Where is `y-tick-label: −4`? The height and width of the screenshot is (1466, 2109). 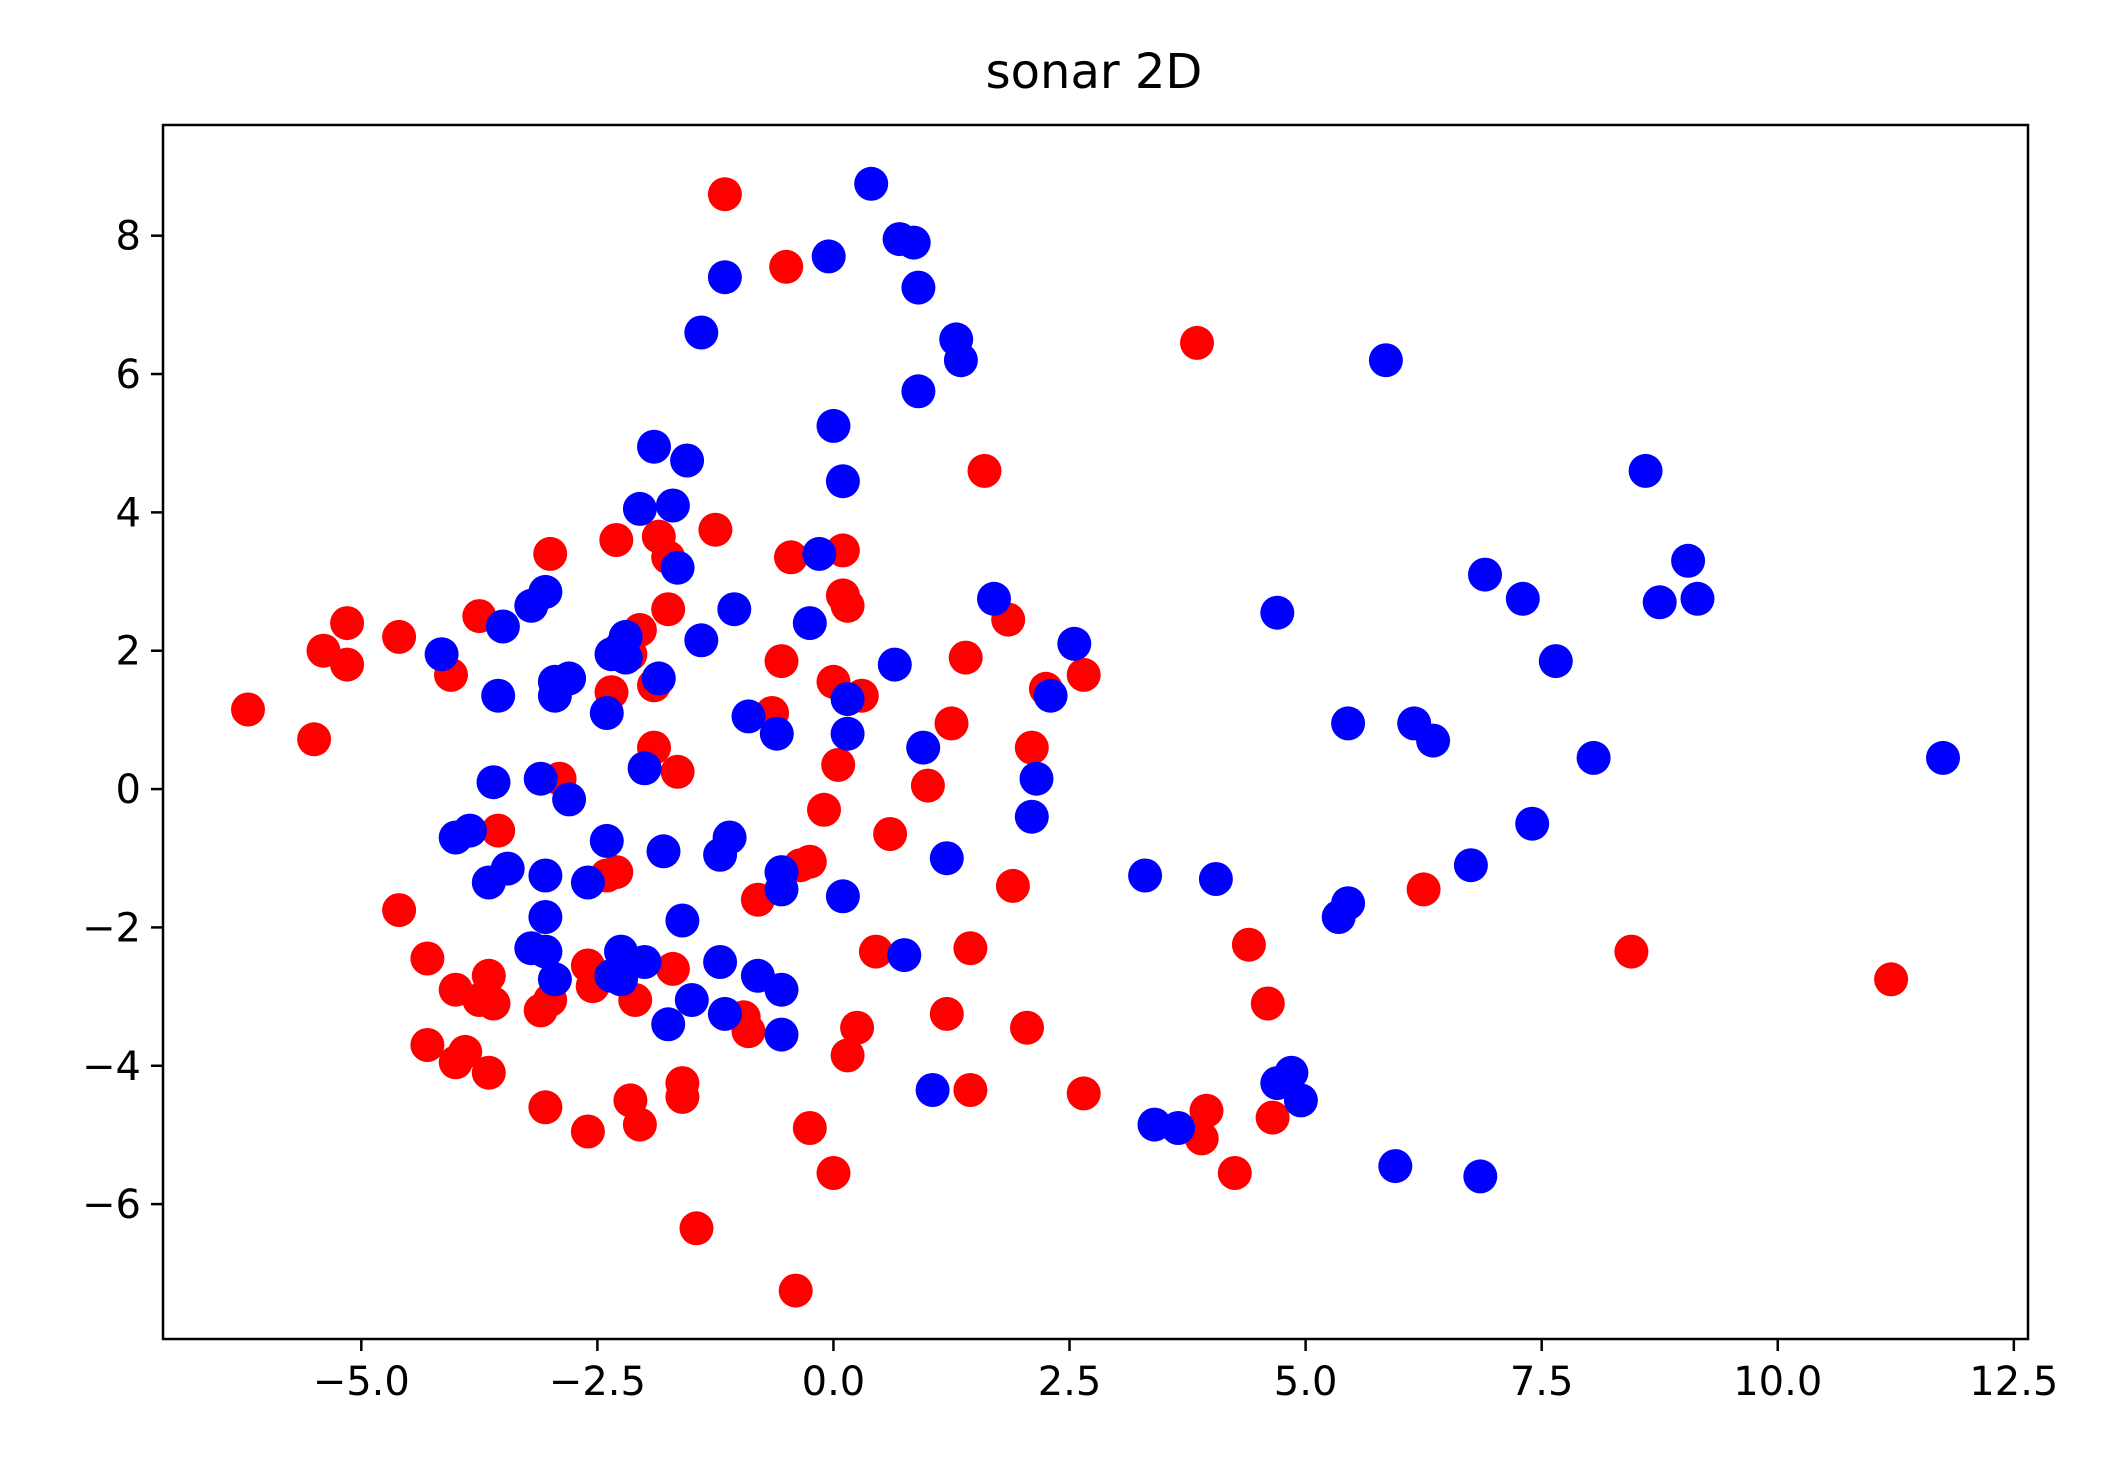 y-tick-label: −4 is located at coordinates (111, 1067).